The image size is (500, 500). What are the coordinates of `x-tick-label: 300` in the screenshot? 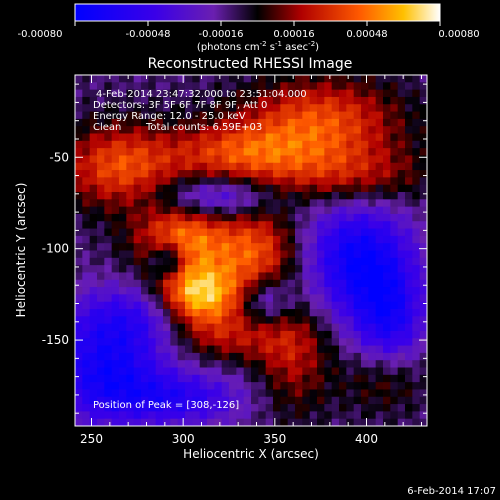 It's located at (183, 439).